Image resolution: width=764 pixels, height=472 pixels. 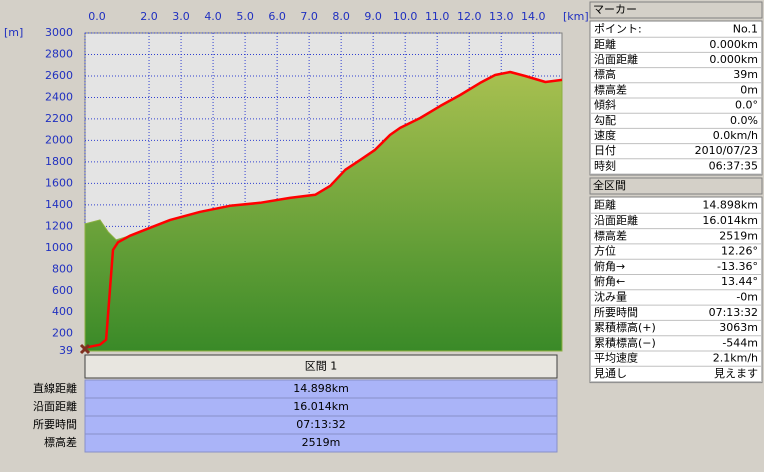 What do you see at coordinates (309, 16) in the screenshot?
I see `x-tick-label: 7.0` at bounding box center [309, 16].